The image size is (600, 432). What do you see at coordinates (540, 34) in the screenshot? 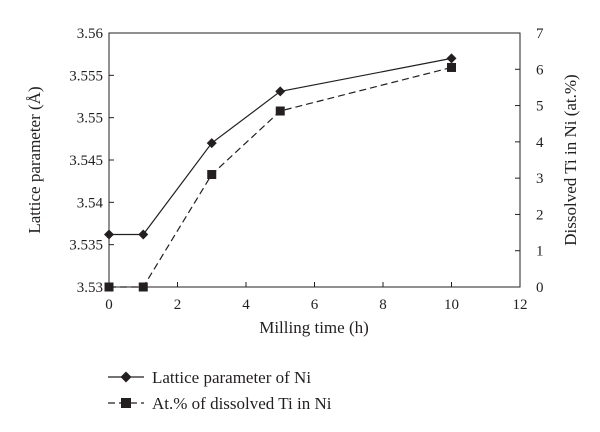
I see `y2-tick-label: 7` at bounding box center [540, 34].